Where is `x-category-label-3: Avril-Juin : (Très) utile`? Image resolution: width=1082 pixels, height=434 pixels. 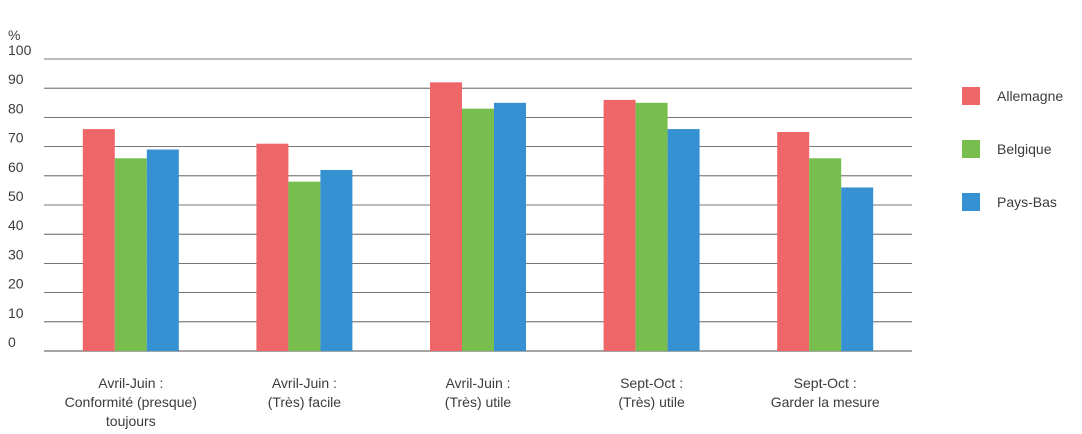
x-category-label-3: Avril-Juin : (Très) utile is located at coordinates (478, 392).